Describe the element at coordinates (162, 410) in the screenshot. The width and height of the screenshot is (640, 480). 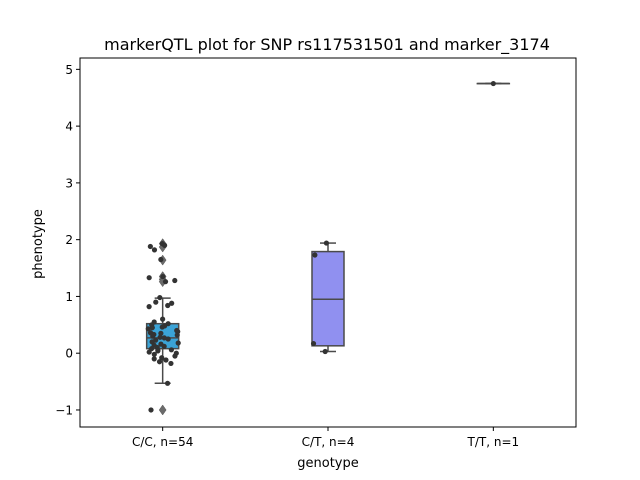
I see `outlier-marker` at that location.